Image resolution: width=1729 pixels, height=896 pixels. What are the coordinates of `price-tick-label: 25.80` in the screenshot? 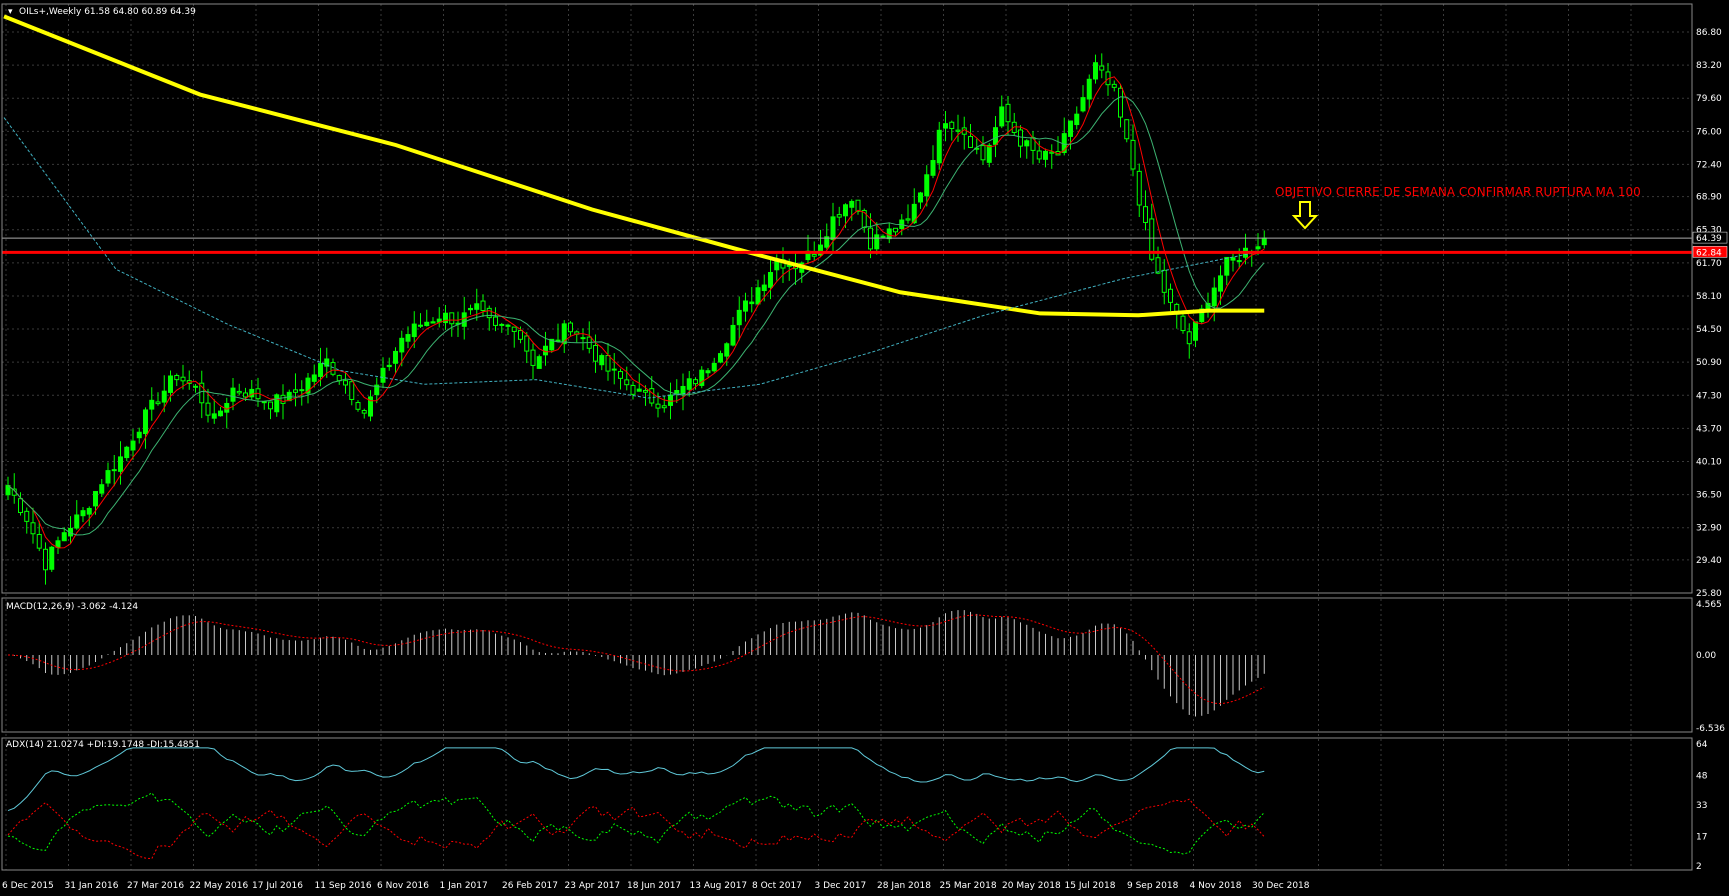 It's located at (1709, 594).